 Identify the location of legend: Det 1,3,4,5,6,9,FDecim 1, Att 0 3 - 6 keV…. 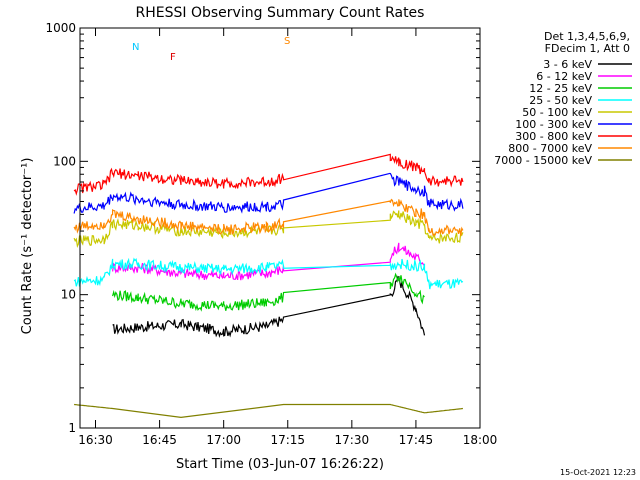
(563, 98).